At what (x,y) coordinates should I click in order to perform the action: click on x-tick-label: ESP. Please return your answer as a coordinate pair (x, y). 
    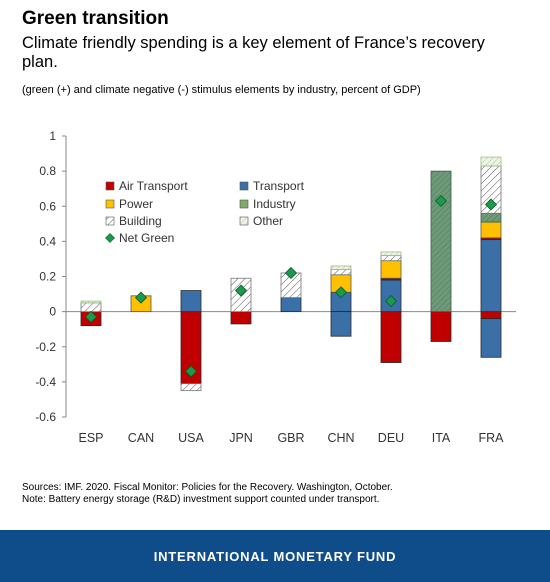
    Looking at the image, I should click on (90, 438).